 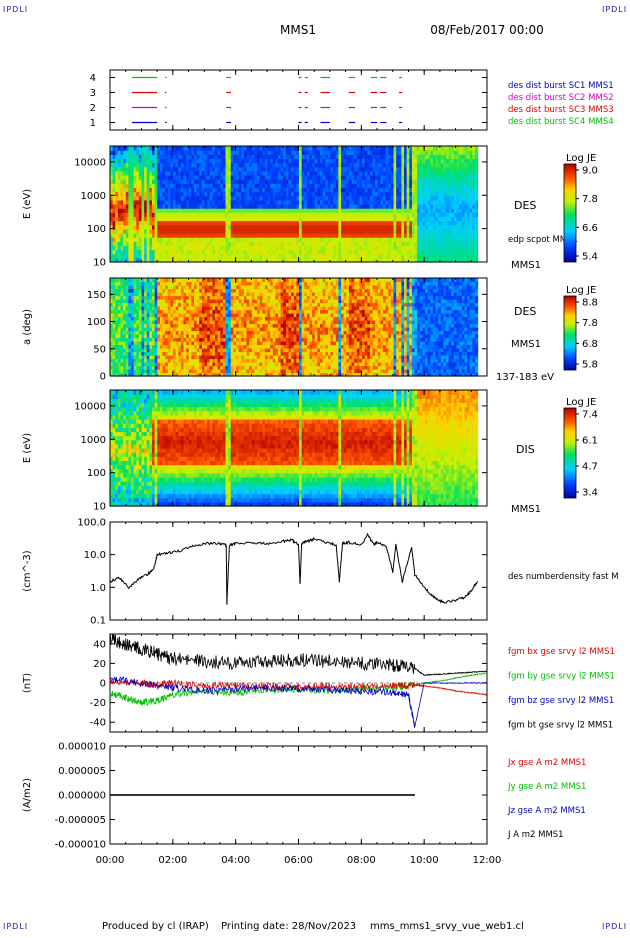 I want to click on burst-ytick-label: 3, so click(x=93, y=93).